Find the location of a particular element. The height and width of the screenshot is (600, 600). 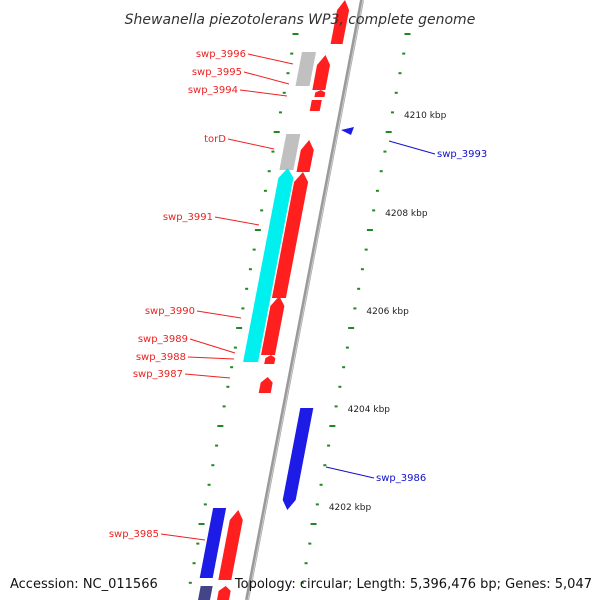

gene-label-swp-3996: swp_3996 is located at coordinates (221, 54).